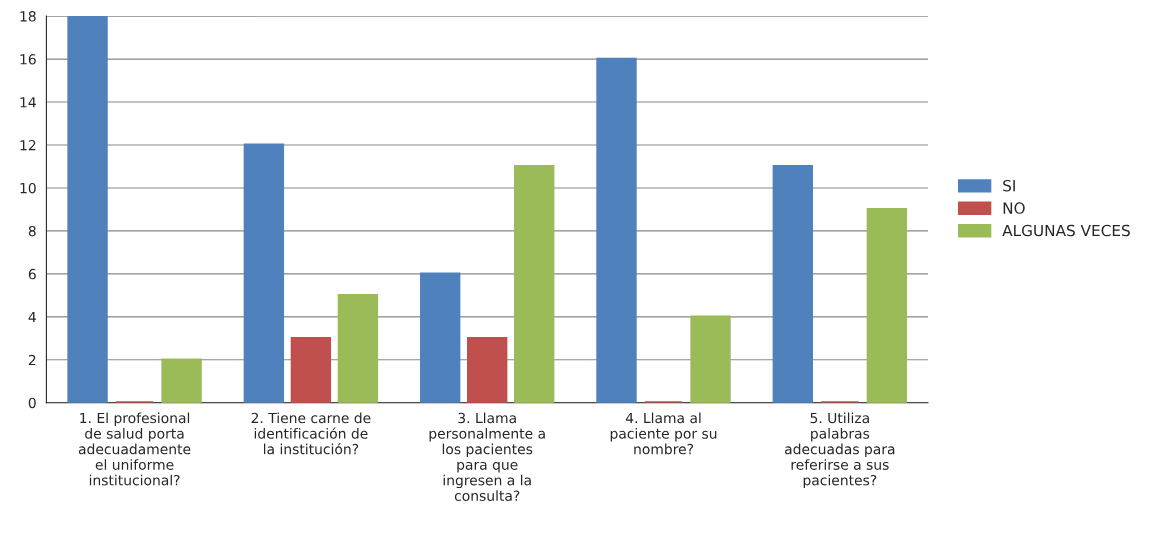  I want to click on x-tick-label: 3. Llama personalmente a los pacientes para que ingresen a la consulta?, so click(487, 456).